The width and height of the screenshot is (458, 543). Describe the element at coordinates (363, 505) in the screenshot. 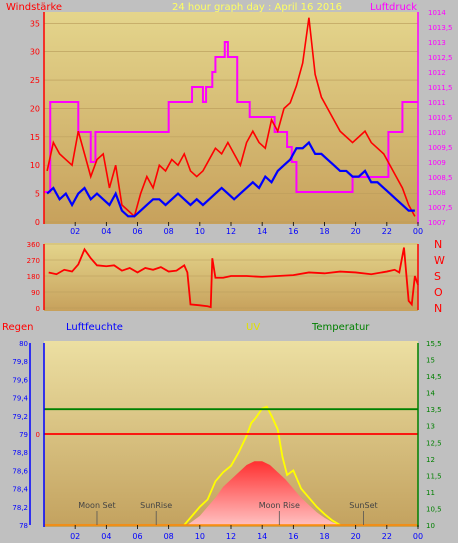

I see `astronomy-label: SunSet` at that location.